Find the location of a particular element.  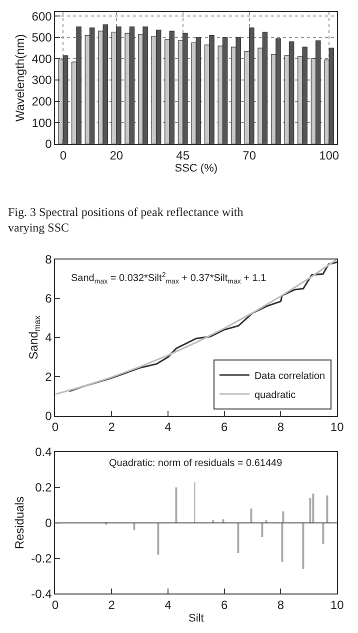

y-axis-title: Sand$_{max}$ is located at coordinates (89, 279).